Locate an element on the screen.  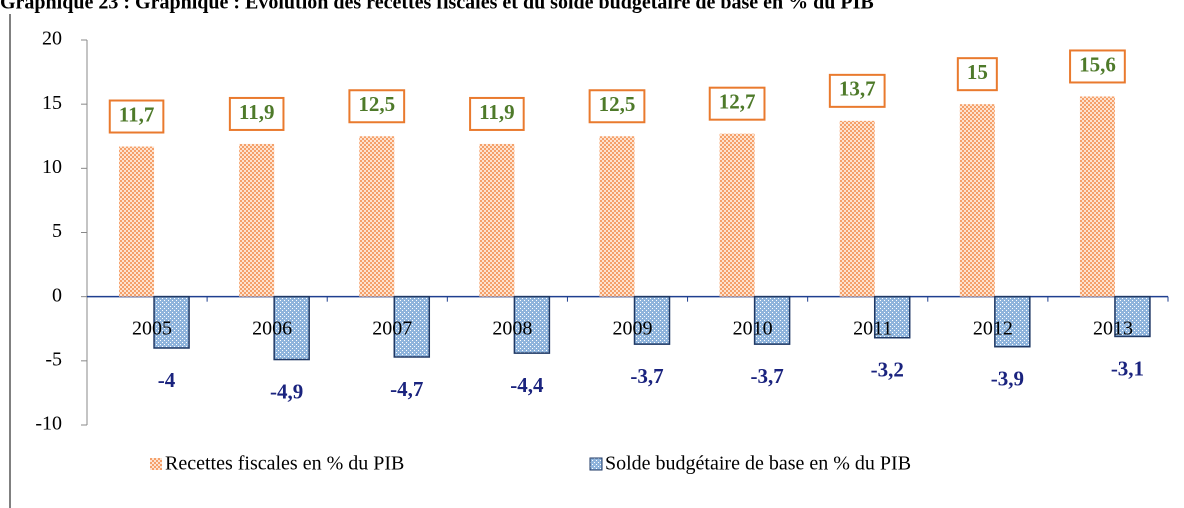
y-tick-label: 15 is located at coordinates (52, 103).